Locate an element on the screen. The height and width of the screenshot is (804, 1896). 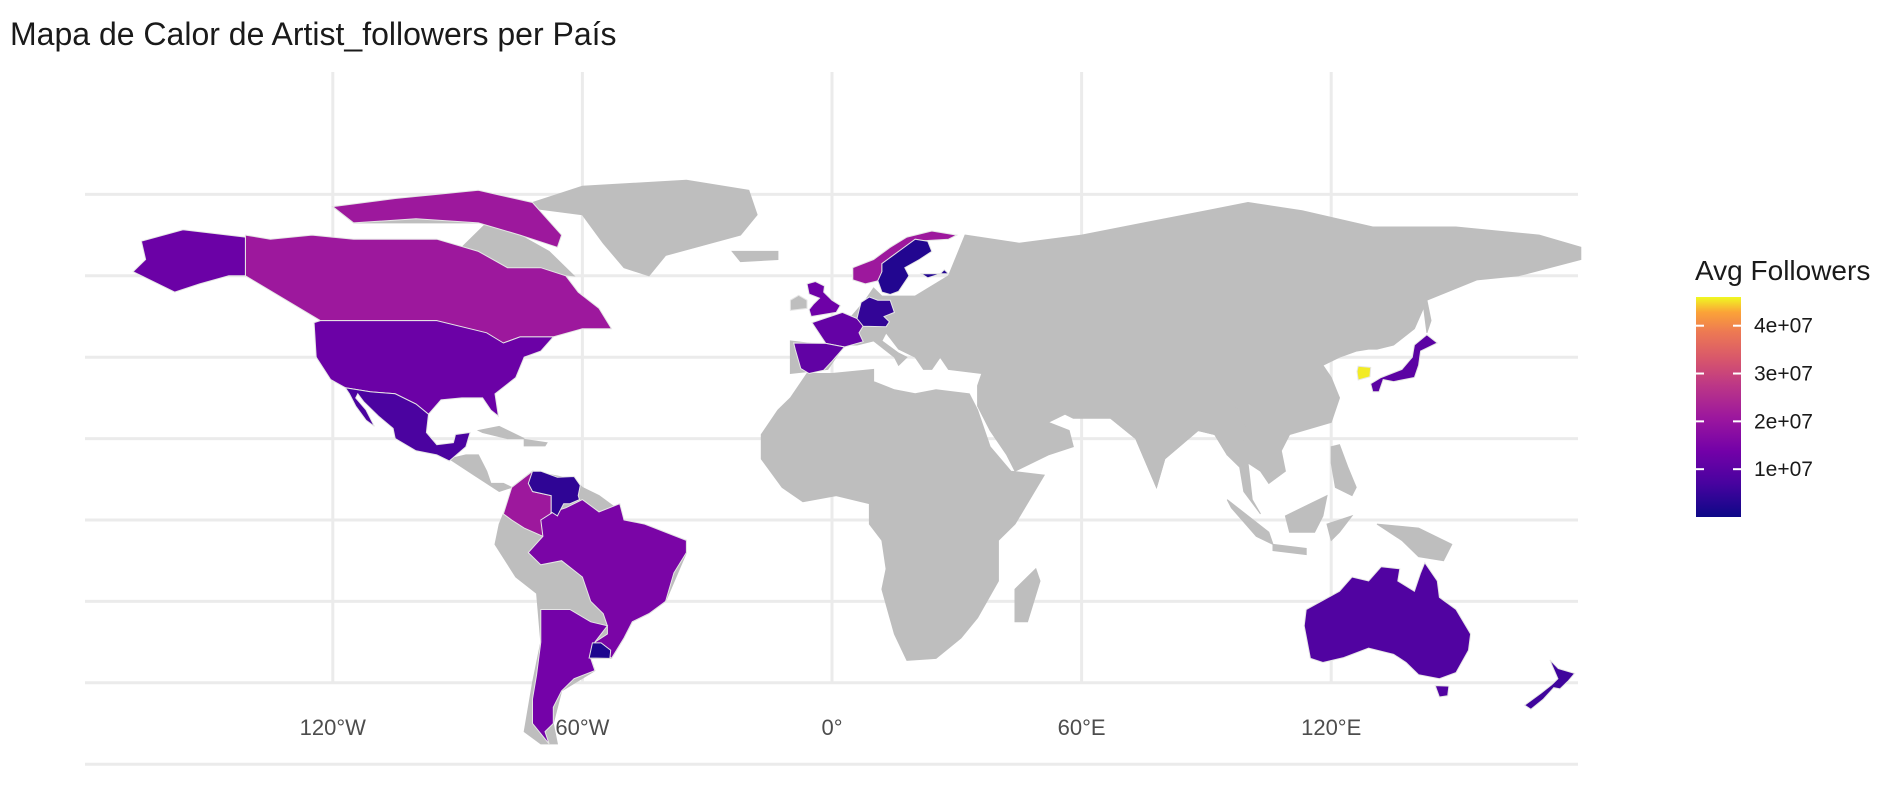
color-legend: Avg Followers 1e+07 2e+07 3e+07 4e+07 is located at coordinates (1782, 386).